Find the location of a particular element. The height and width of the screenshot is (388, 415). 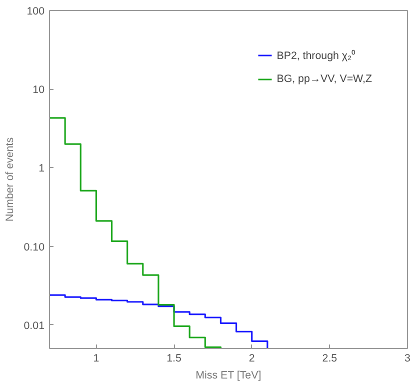

y-tick-label: 1 is located at coordinates (41, 168).